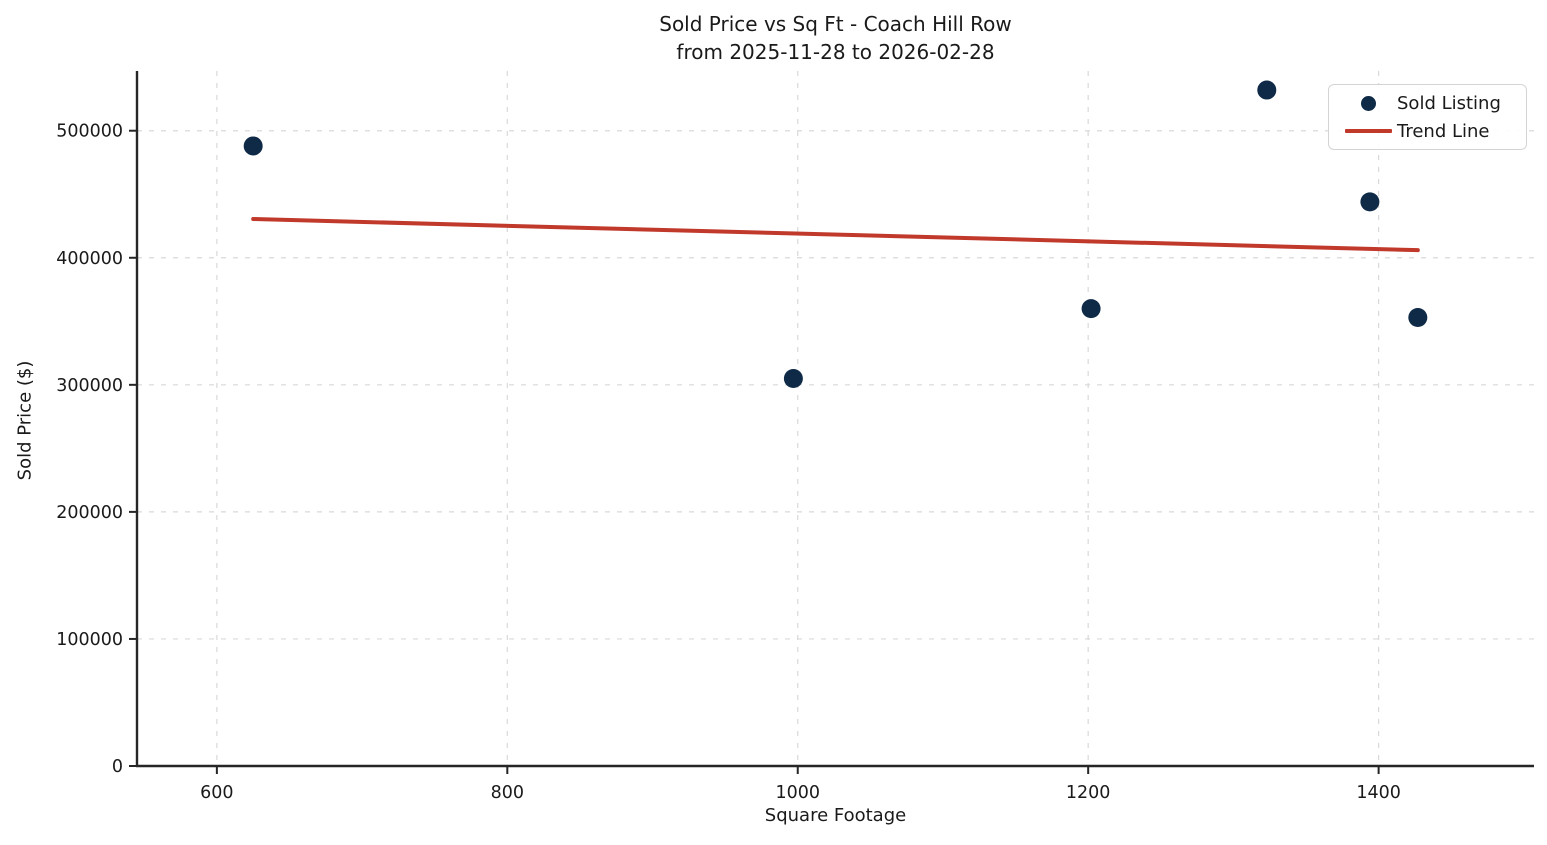  Describe the element at coordinates (89, 259) in the screenshot. I see `y-tick-label: 400000` at that location.